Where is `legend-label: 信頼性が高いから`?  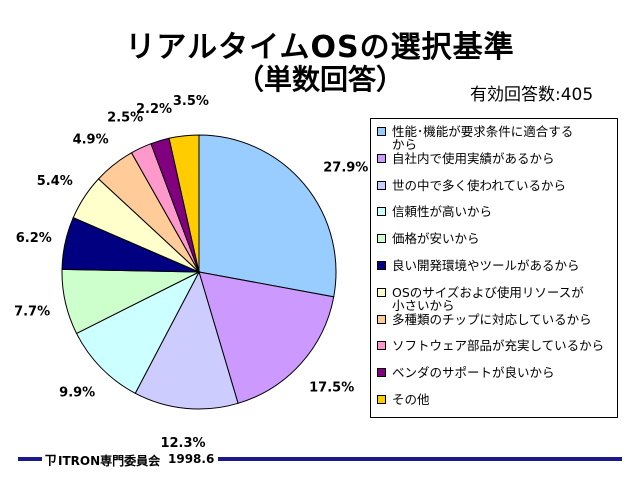
legend-label: 信頼性が高いから is located at coordinates (442, 212).